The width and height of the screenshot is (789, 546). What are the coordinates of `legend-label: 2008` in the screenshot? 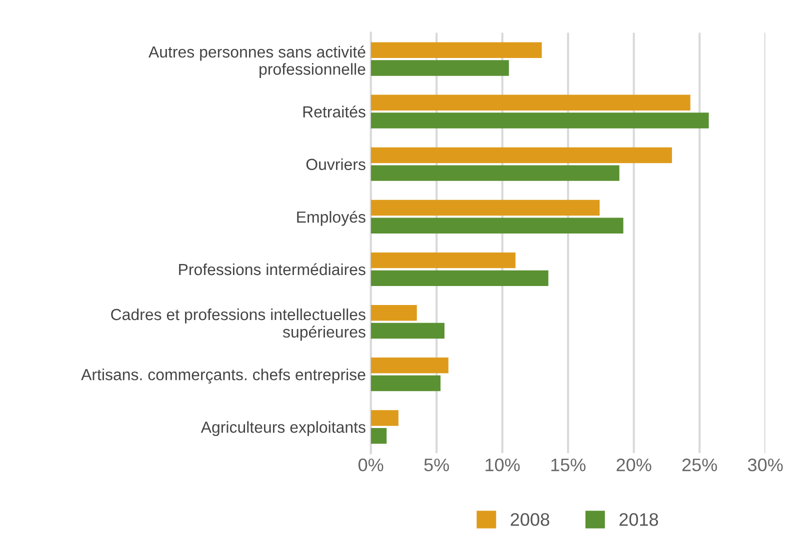 It's located at (530, 519).